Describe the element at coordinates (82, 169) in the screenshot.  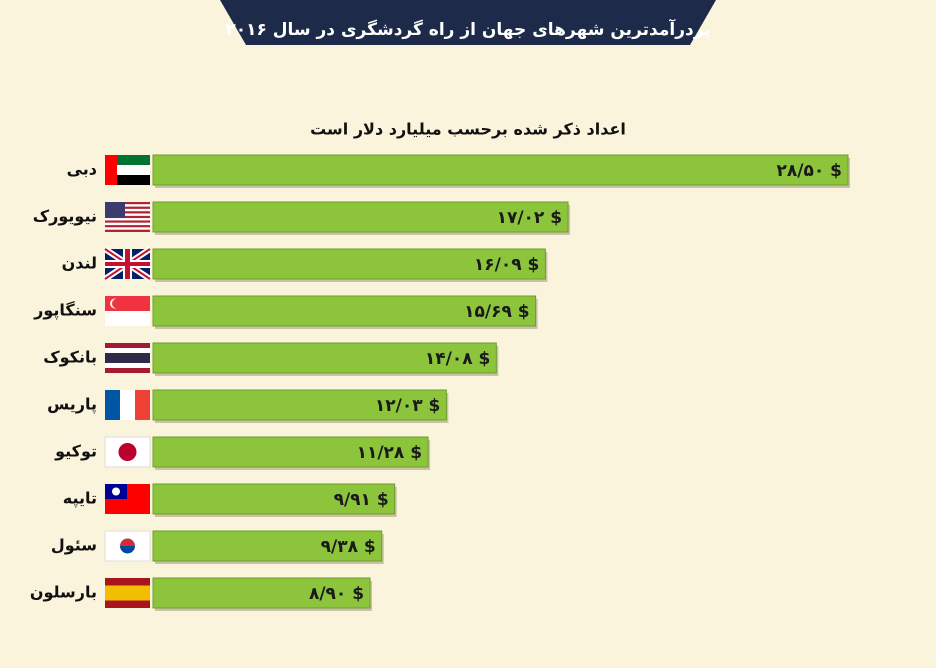
I see `category-label: دبی` at that location.